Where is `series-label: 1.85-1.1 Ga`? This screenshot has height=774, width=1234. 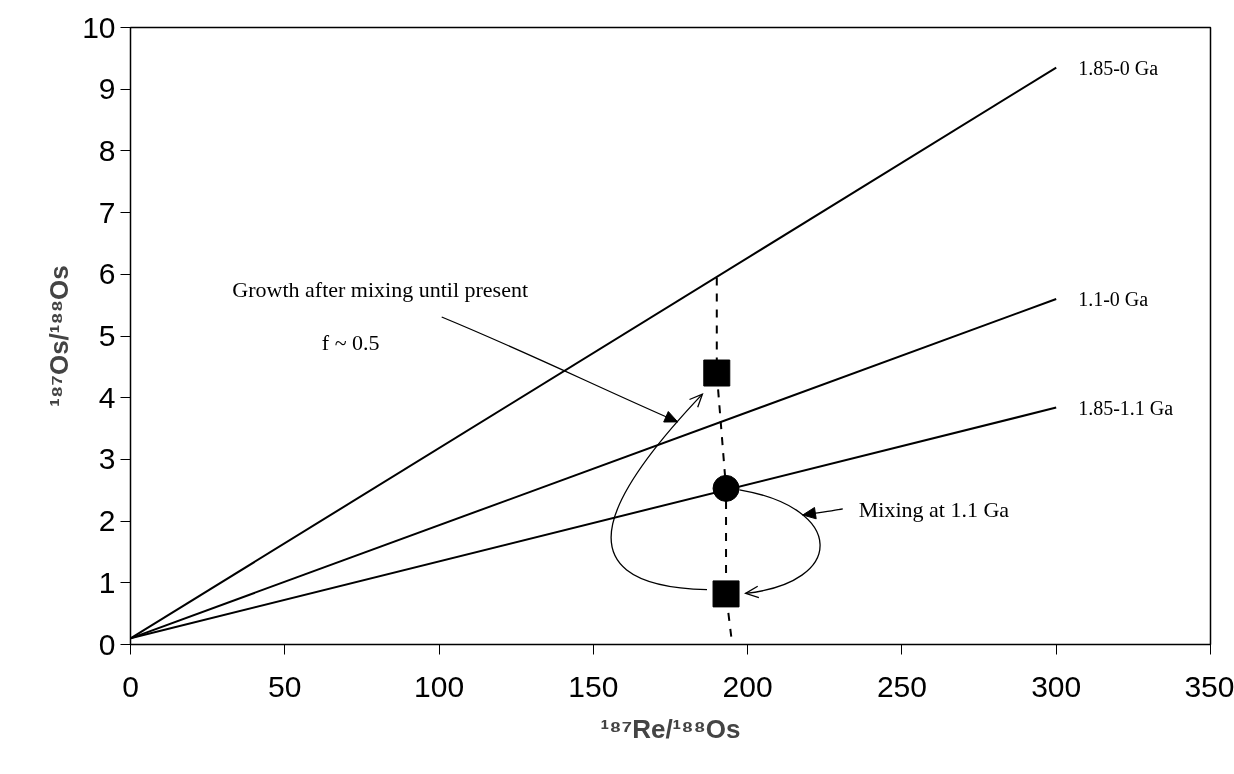
series-label: 1.85-1.1 Ga is located at coordinates (1126, 407).